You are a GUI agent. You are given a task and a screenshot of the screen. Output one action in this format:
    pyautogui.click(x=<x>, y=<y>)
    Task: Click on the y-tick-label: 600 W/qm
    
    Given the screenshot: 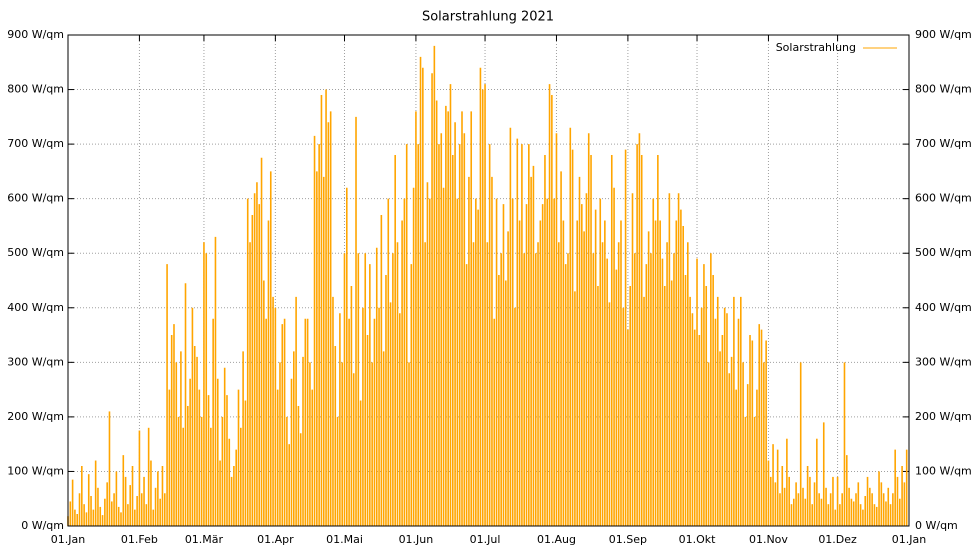 What is the action you would take?
    pyautogui.click(x=35, y=198)
    